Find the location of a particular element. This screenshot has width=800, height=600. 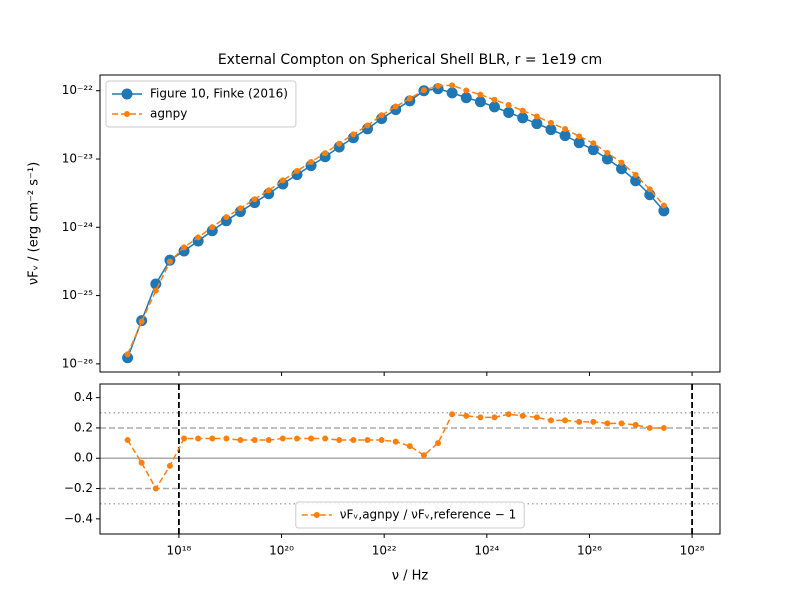

x-tick-label: 10²⁶ is located at coordinates (589, 551).